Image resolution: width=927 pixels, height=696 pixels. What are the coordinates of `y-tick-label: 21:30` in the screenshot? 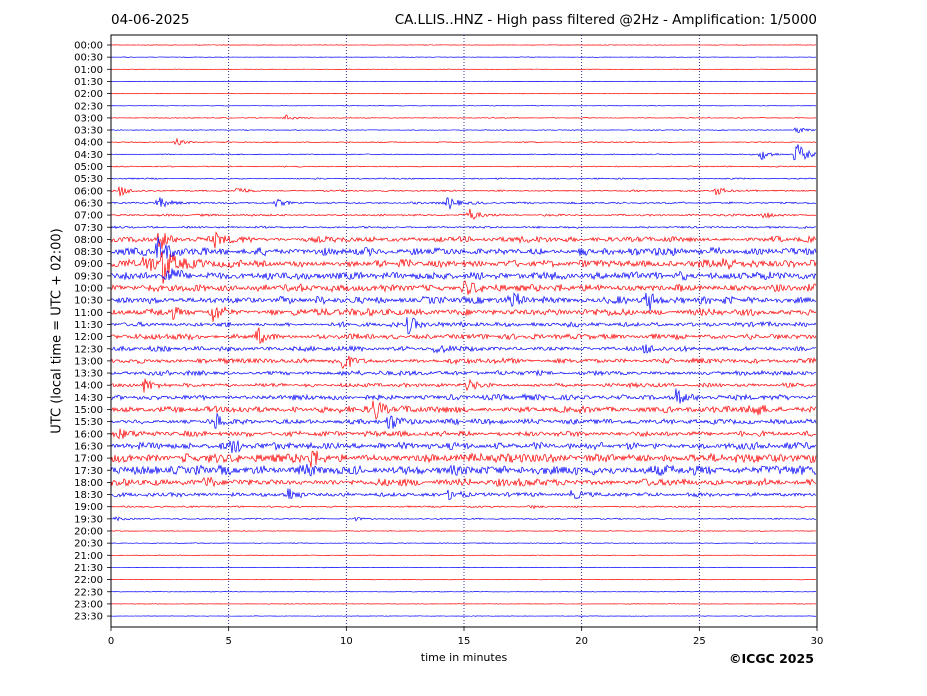 It's located at (88, 568).